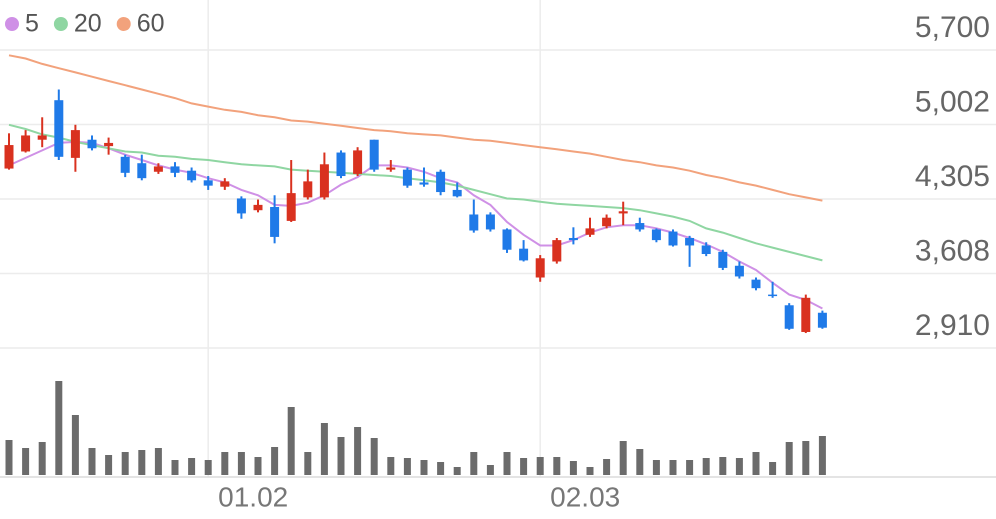 The image size is (996, 519). Describe the element at coordinates (952, 101) in the screenshot. I see `y-tick-label: 5,002` at that location.